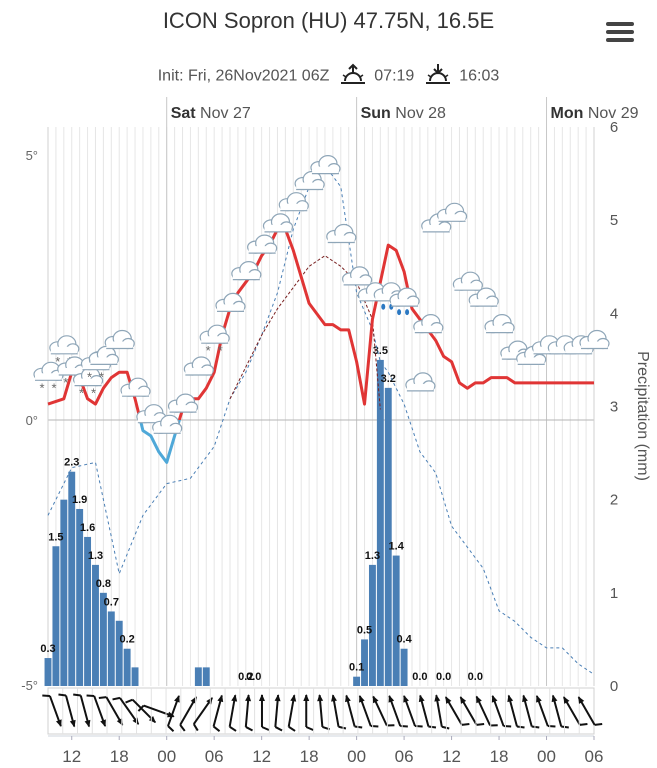 This screenshot has height=768, width=657. What do you see at coordinates (620, 34) in the screenshot?
I see `hamburger-menu-icon` at bounding box center [620, 34].